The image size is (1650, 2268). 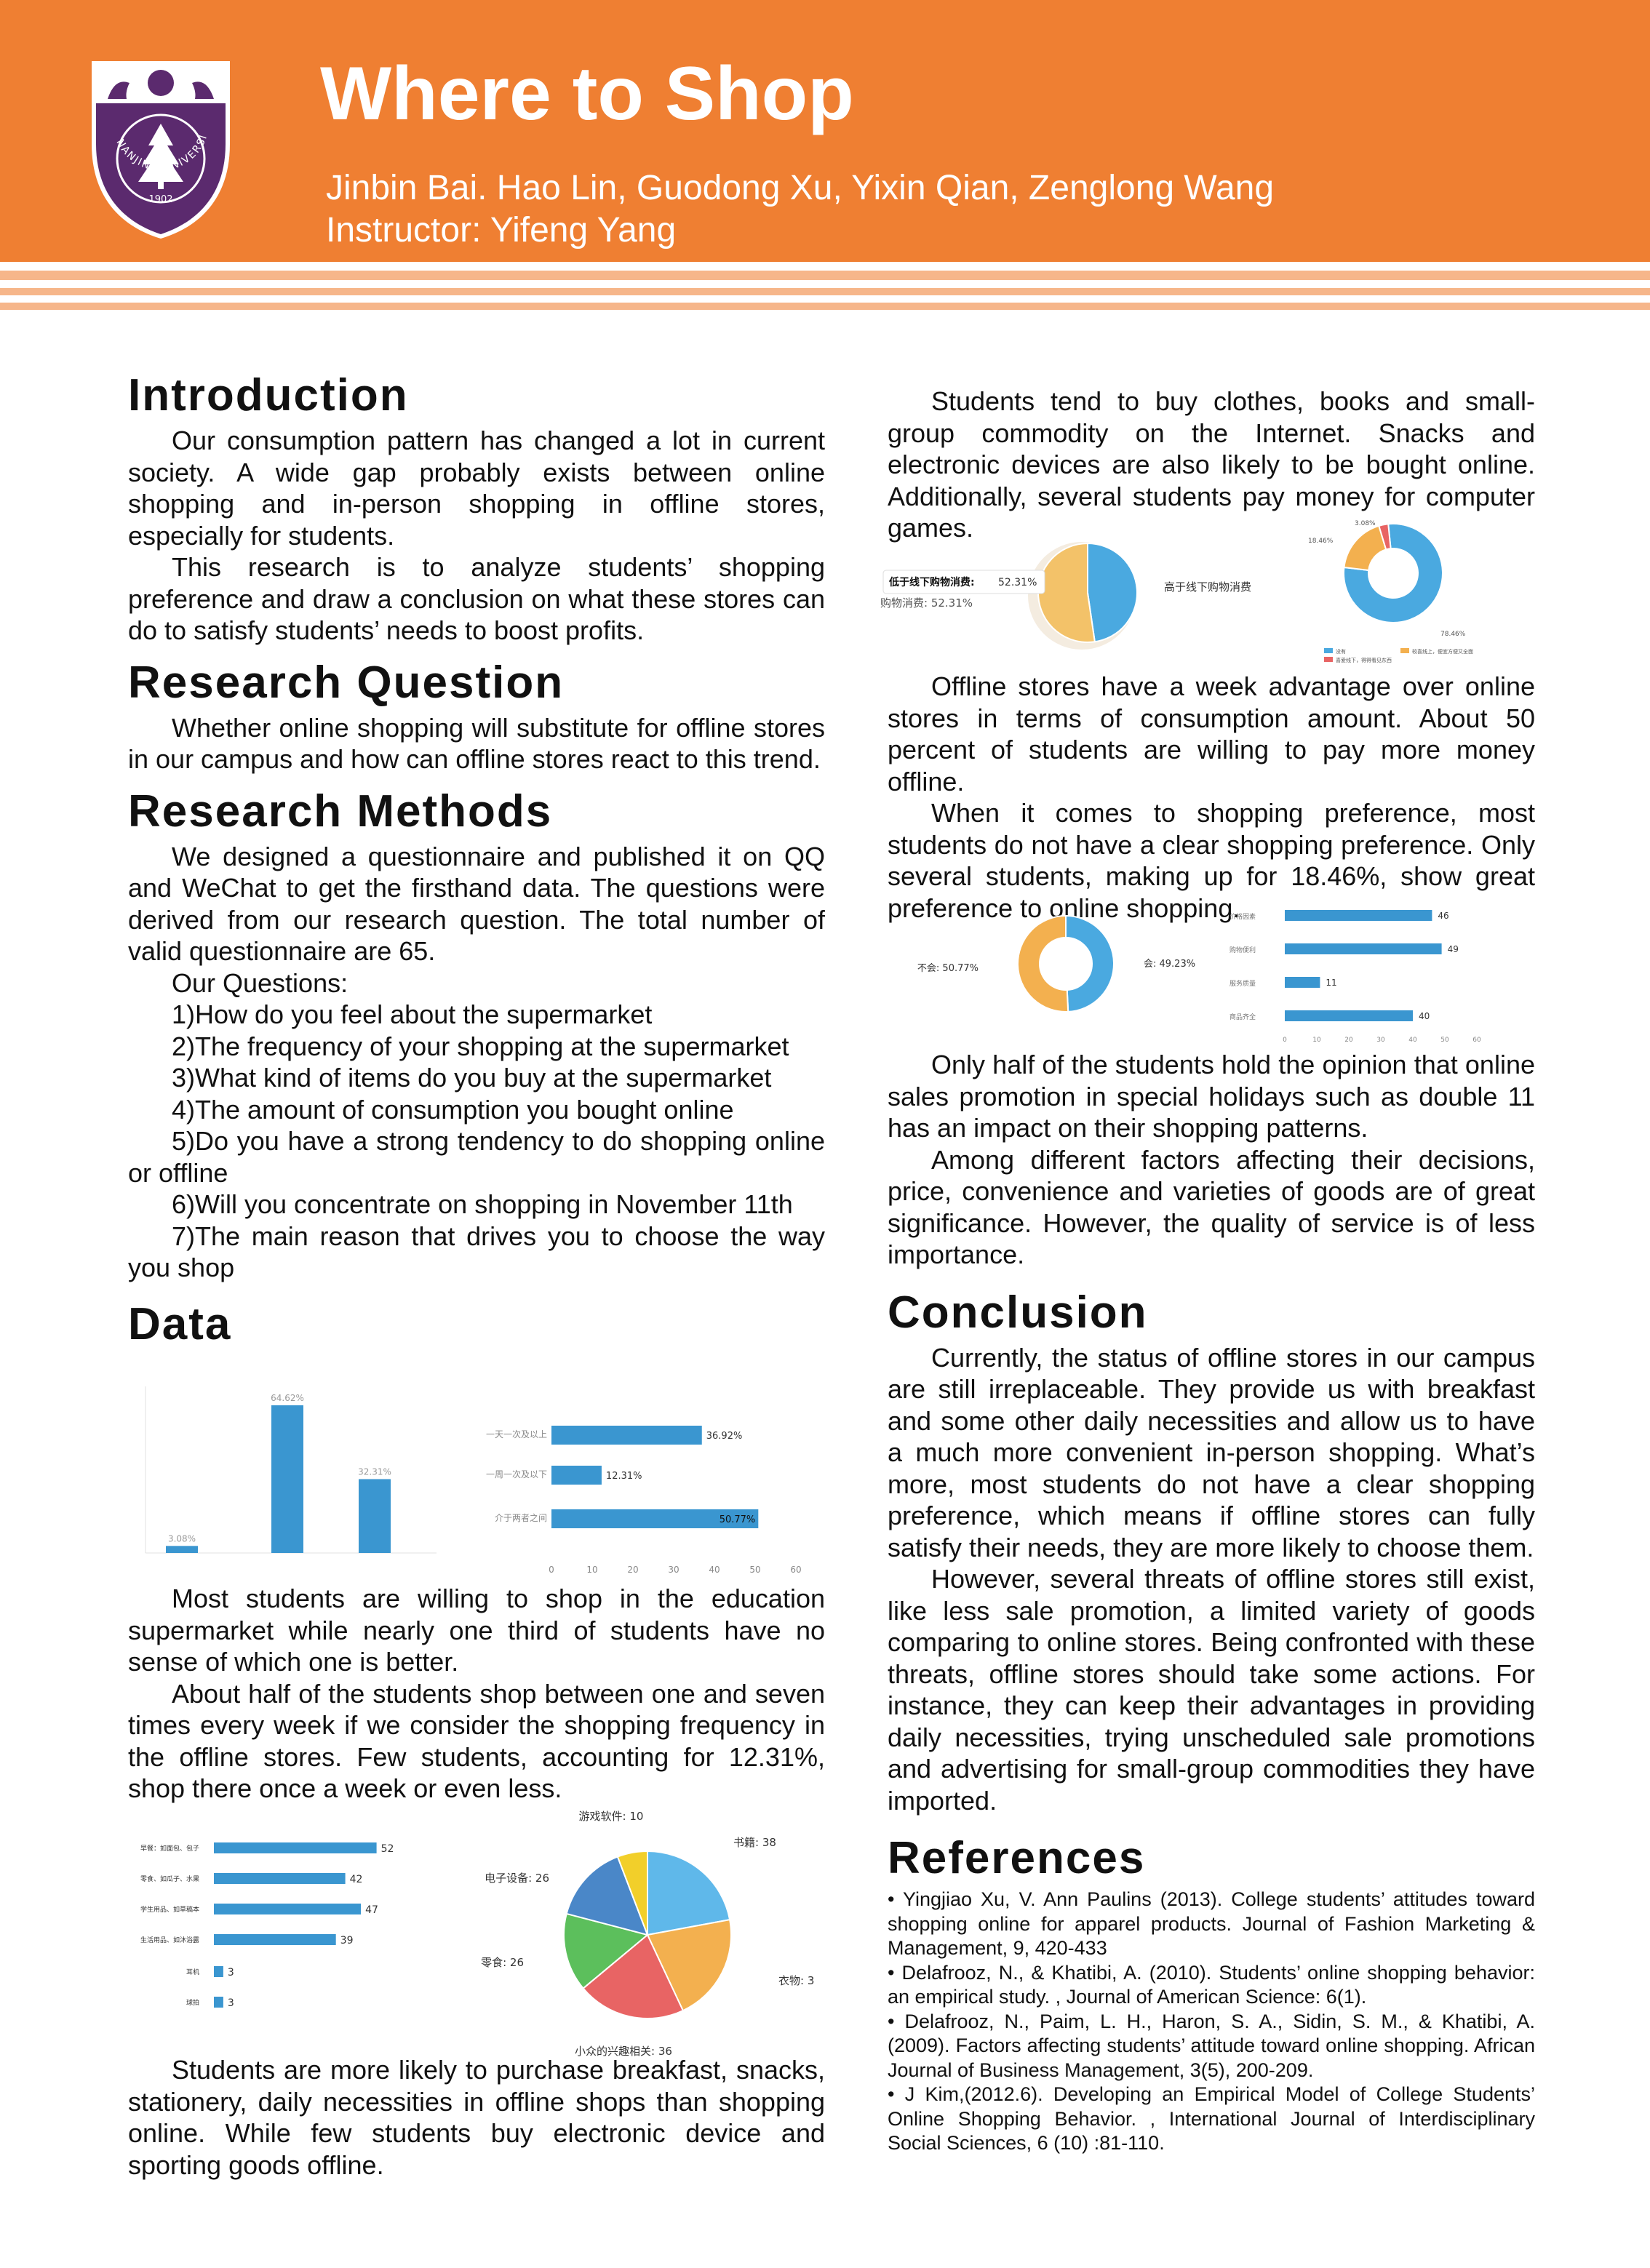 What do you see at coordinates (160, 200) in the screenshot?
I see `svg-text: 1902` at bounding box center [160, 200].